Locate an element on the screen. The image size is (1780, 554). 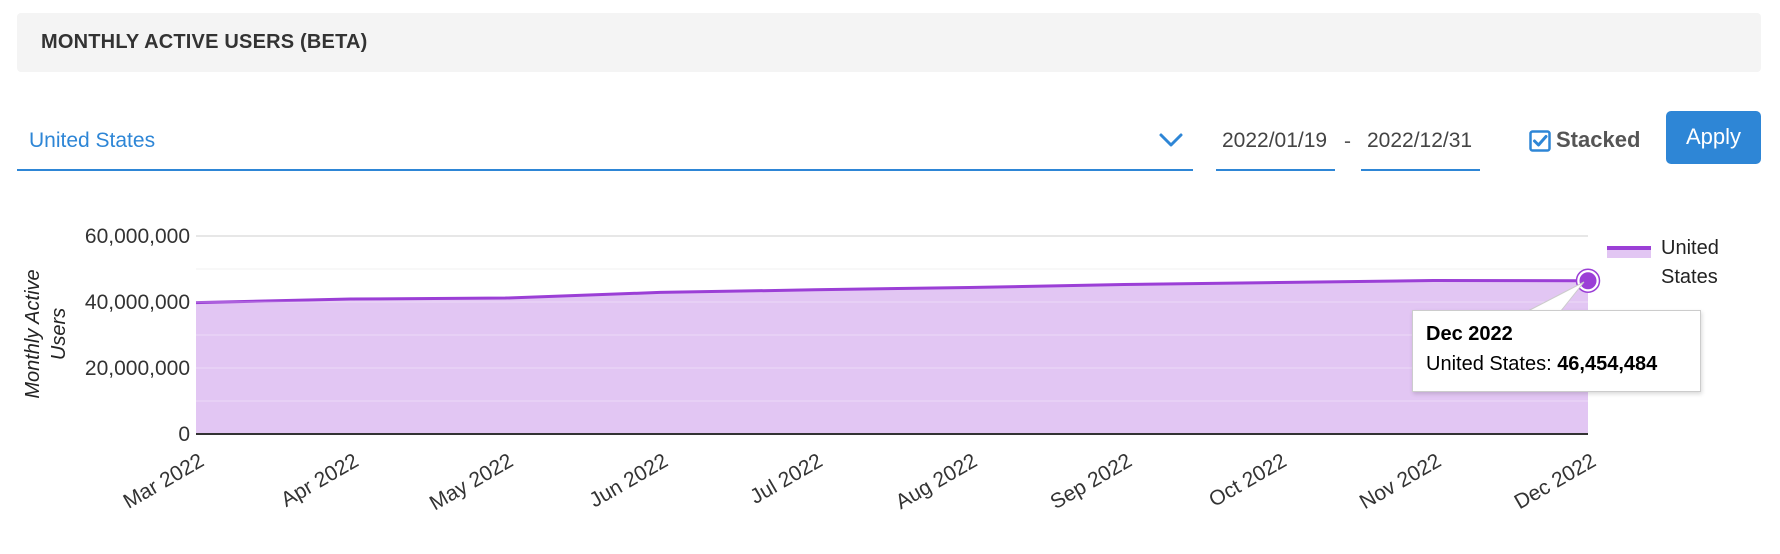
x-tick-label: Nov 2022 is located at coordinates (1400, 481).